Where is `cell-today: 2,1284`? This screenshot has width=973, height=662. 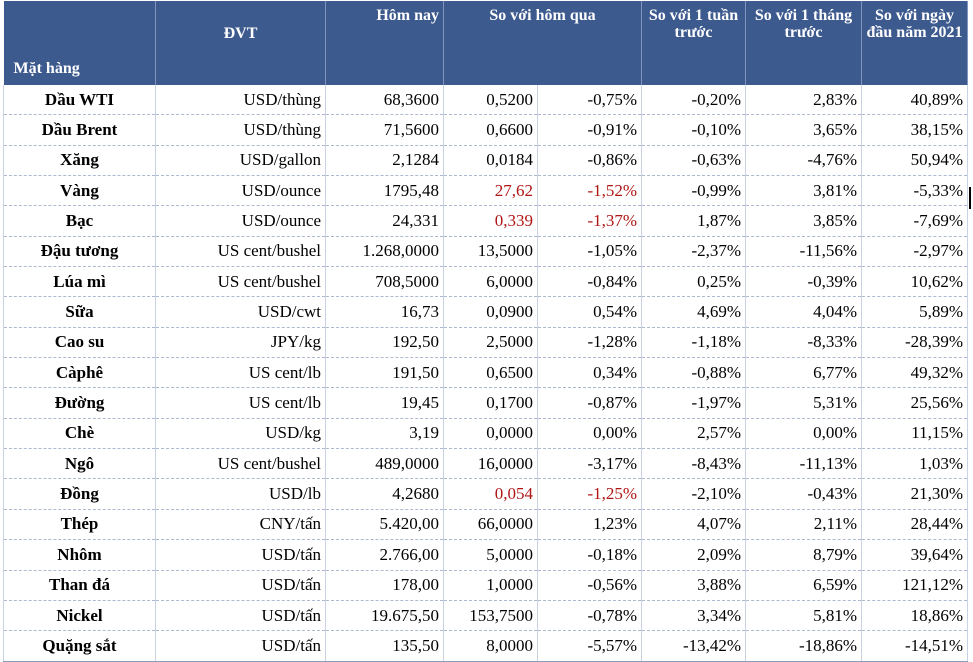 cell-today: 2,1284 is located at coordinates (384, 161).